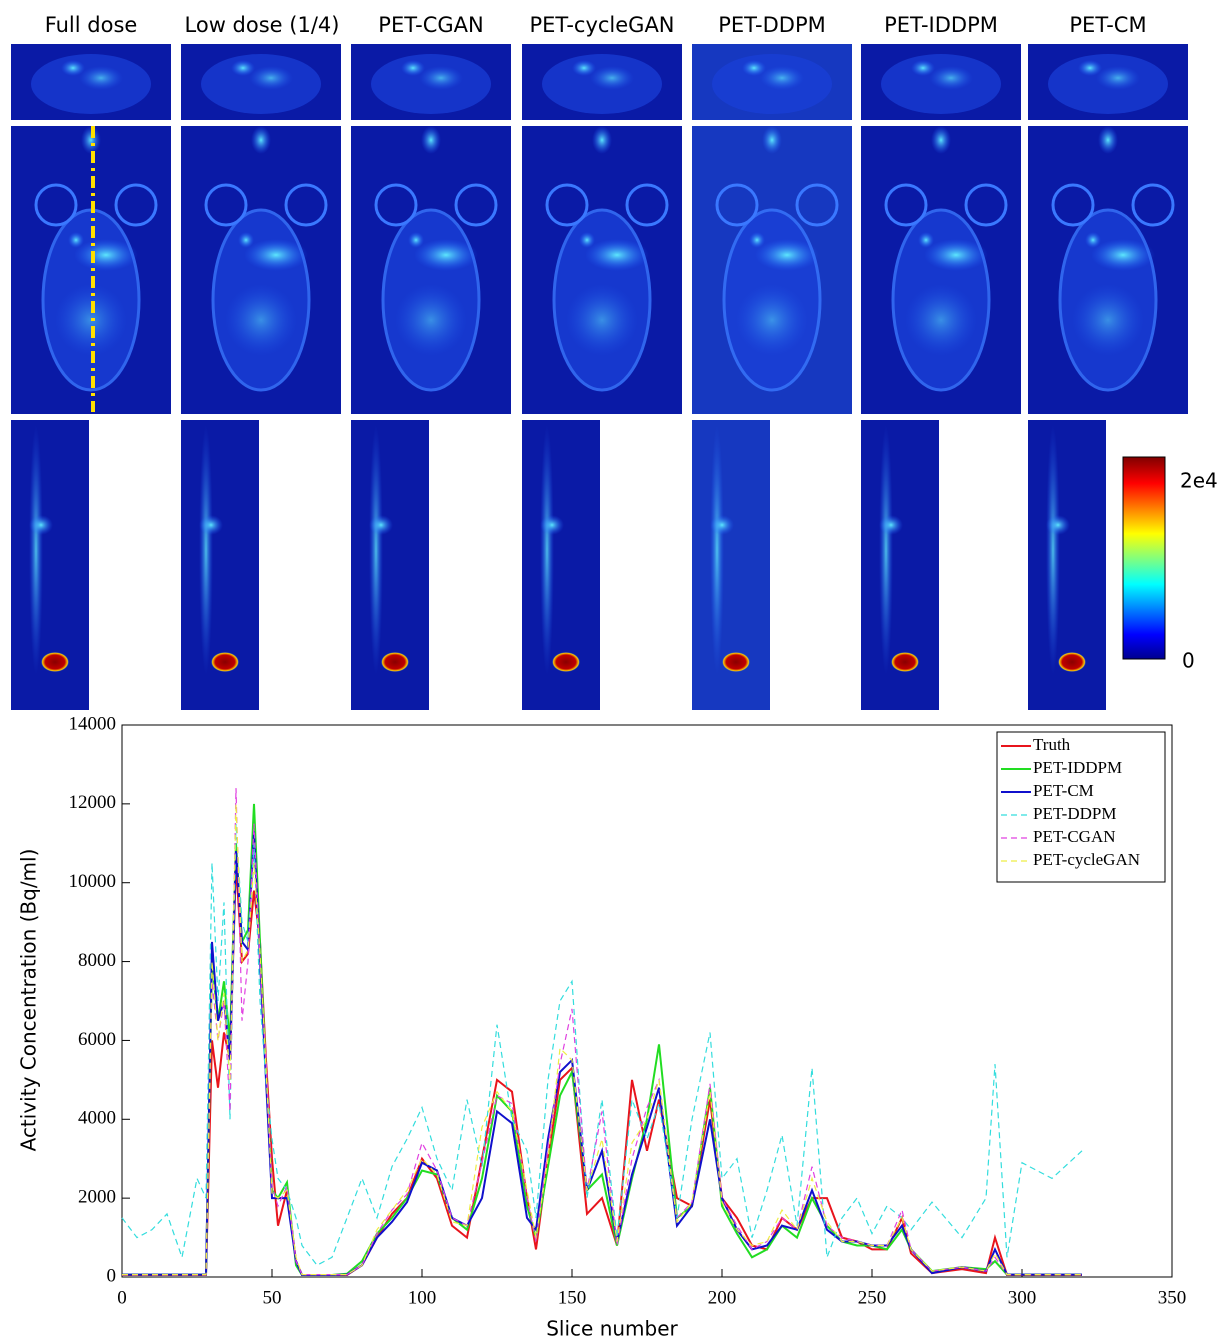 This screenshot has height=1342, width=1225. Describe the element at coordinates (612, 1329) in the screenshot. I see `x-axis-label: Slice number` at that location.